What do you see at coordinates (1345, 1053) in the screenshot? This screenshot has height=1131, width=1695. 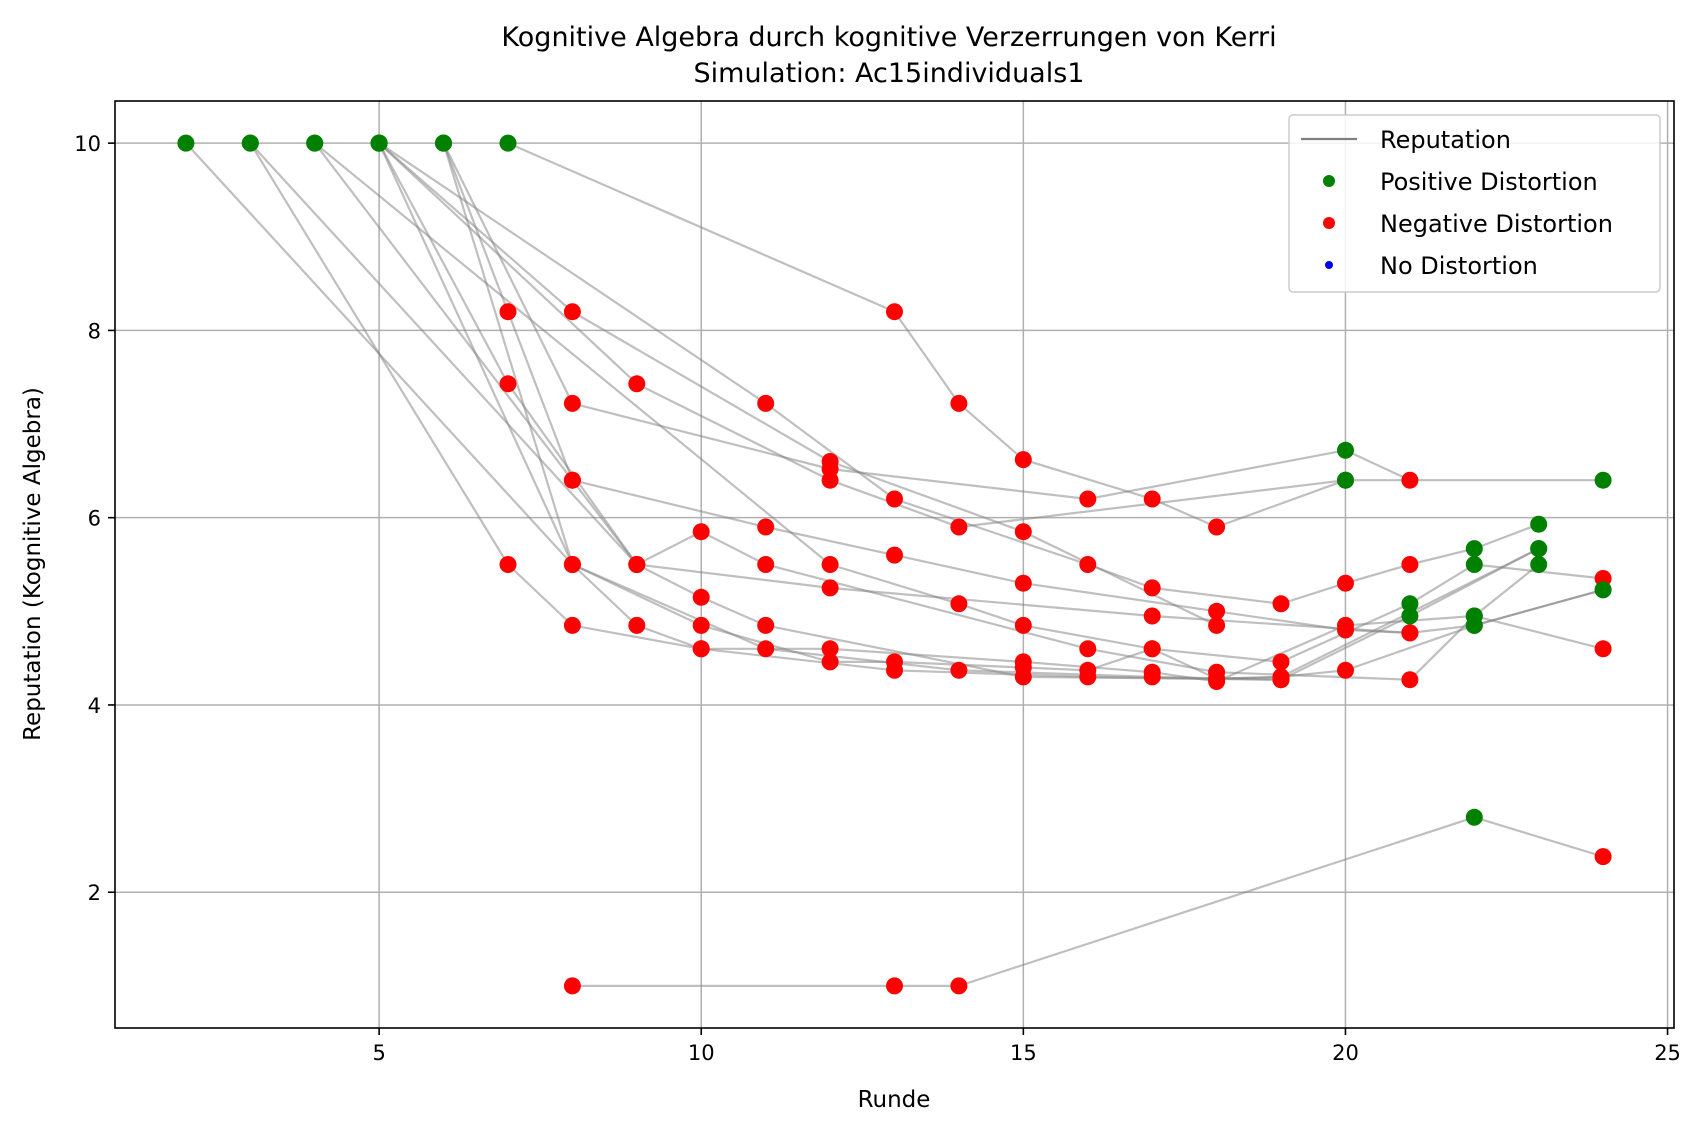 I see `x-tick-label: 20` at bounding box center [1345, 1053].